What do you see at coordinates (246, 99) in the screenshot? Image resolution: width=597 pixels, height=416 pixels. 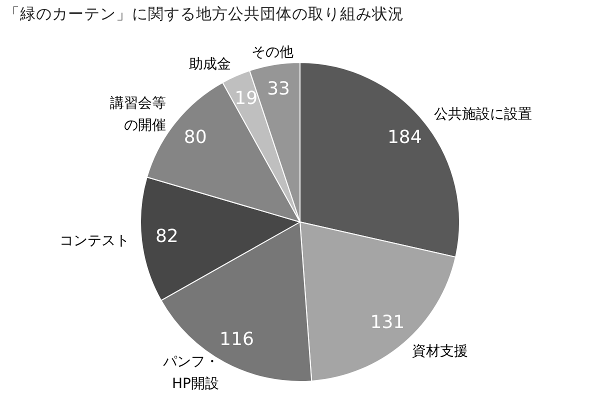 I see `data-label: 19` at bounding box center [246, 99].